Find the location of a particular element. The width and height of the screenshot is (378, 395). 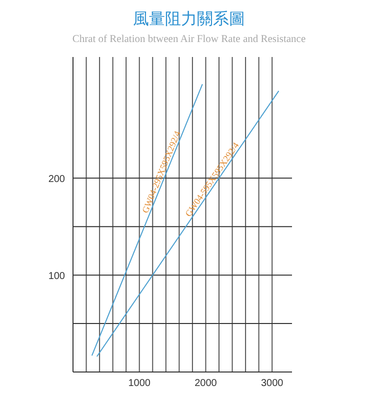

x-tick-label: 1000 is located at coordinates (139, 383).